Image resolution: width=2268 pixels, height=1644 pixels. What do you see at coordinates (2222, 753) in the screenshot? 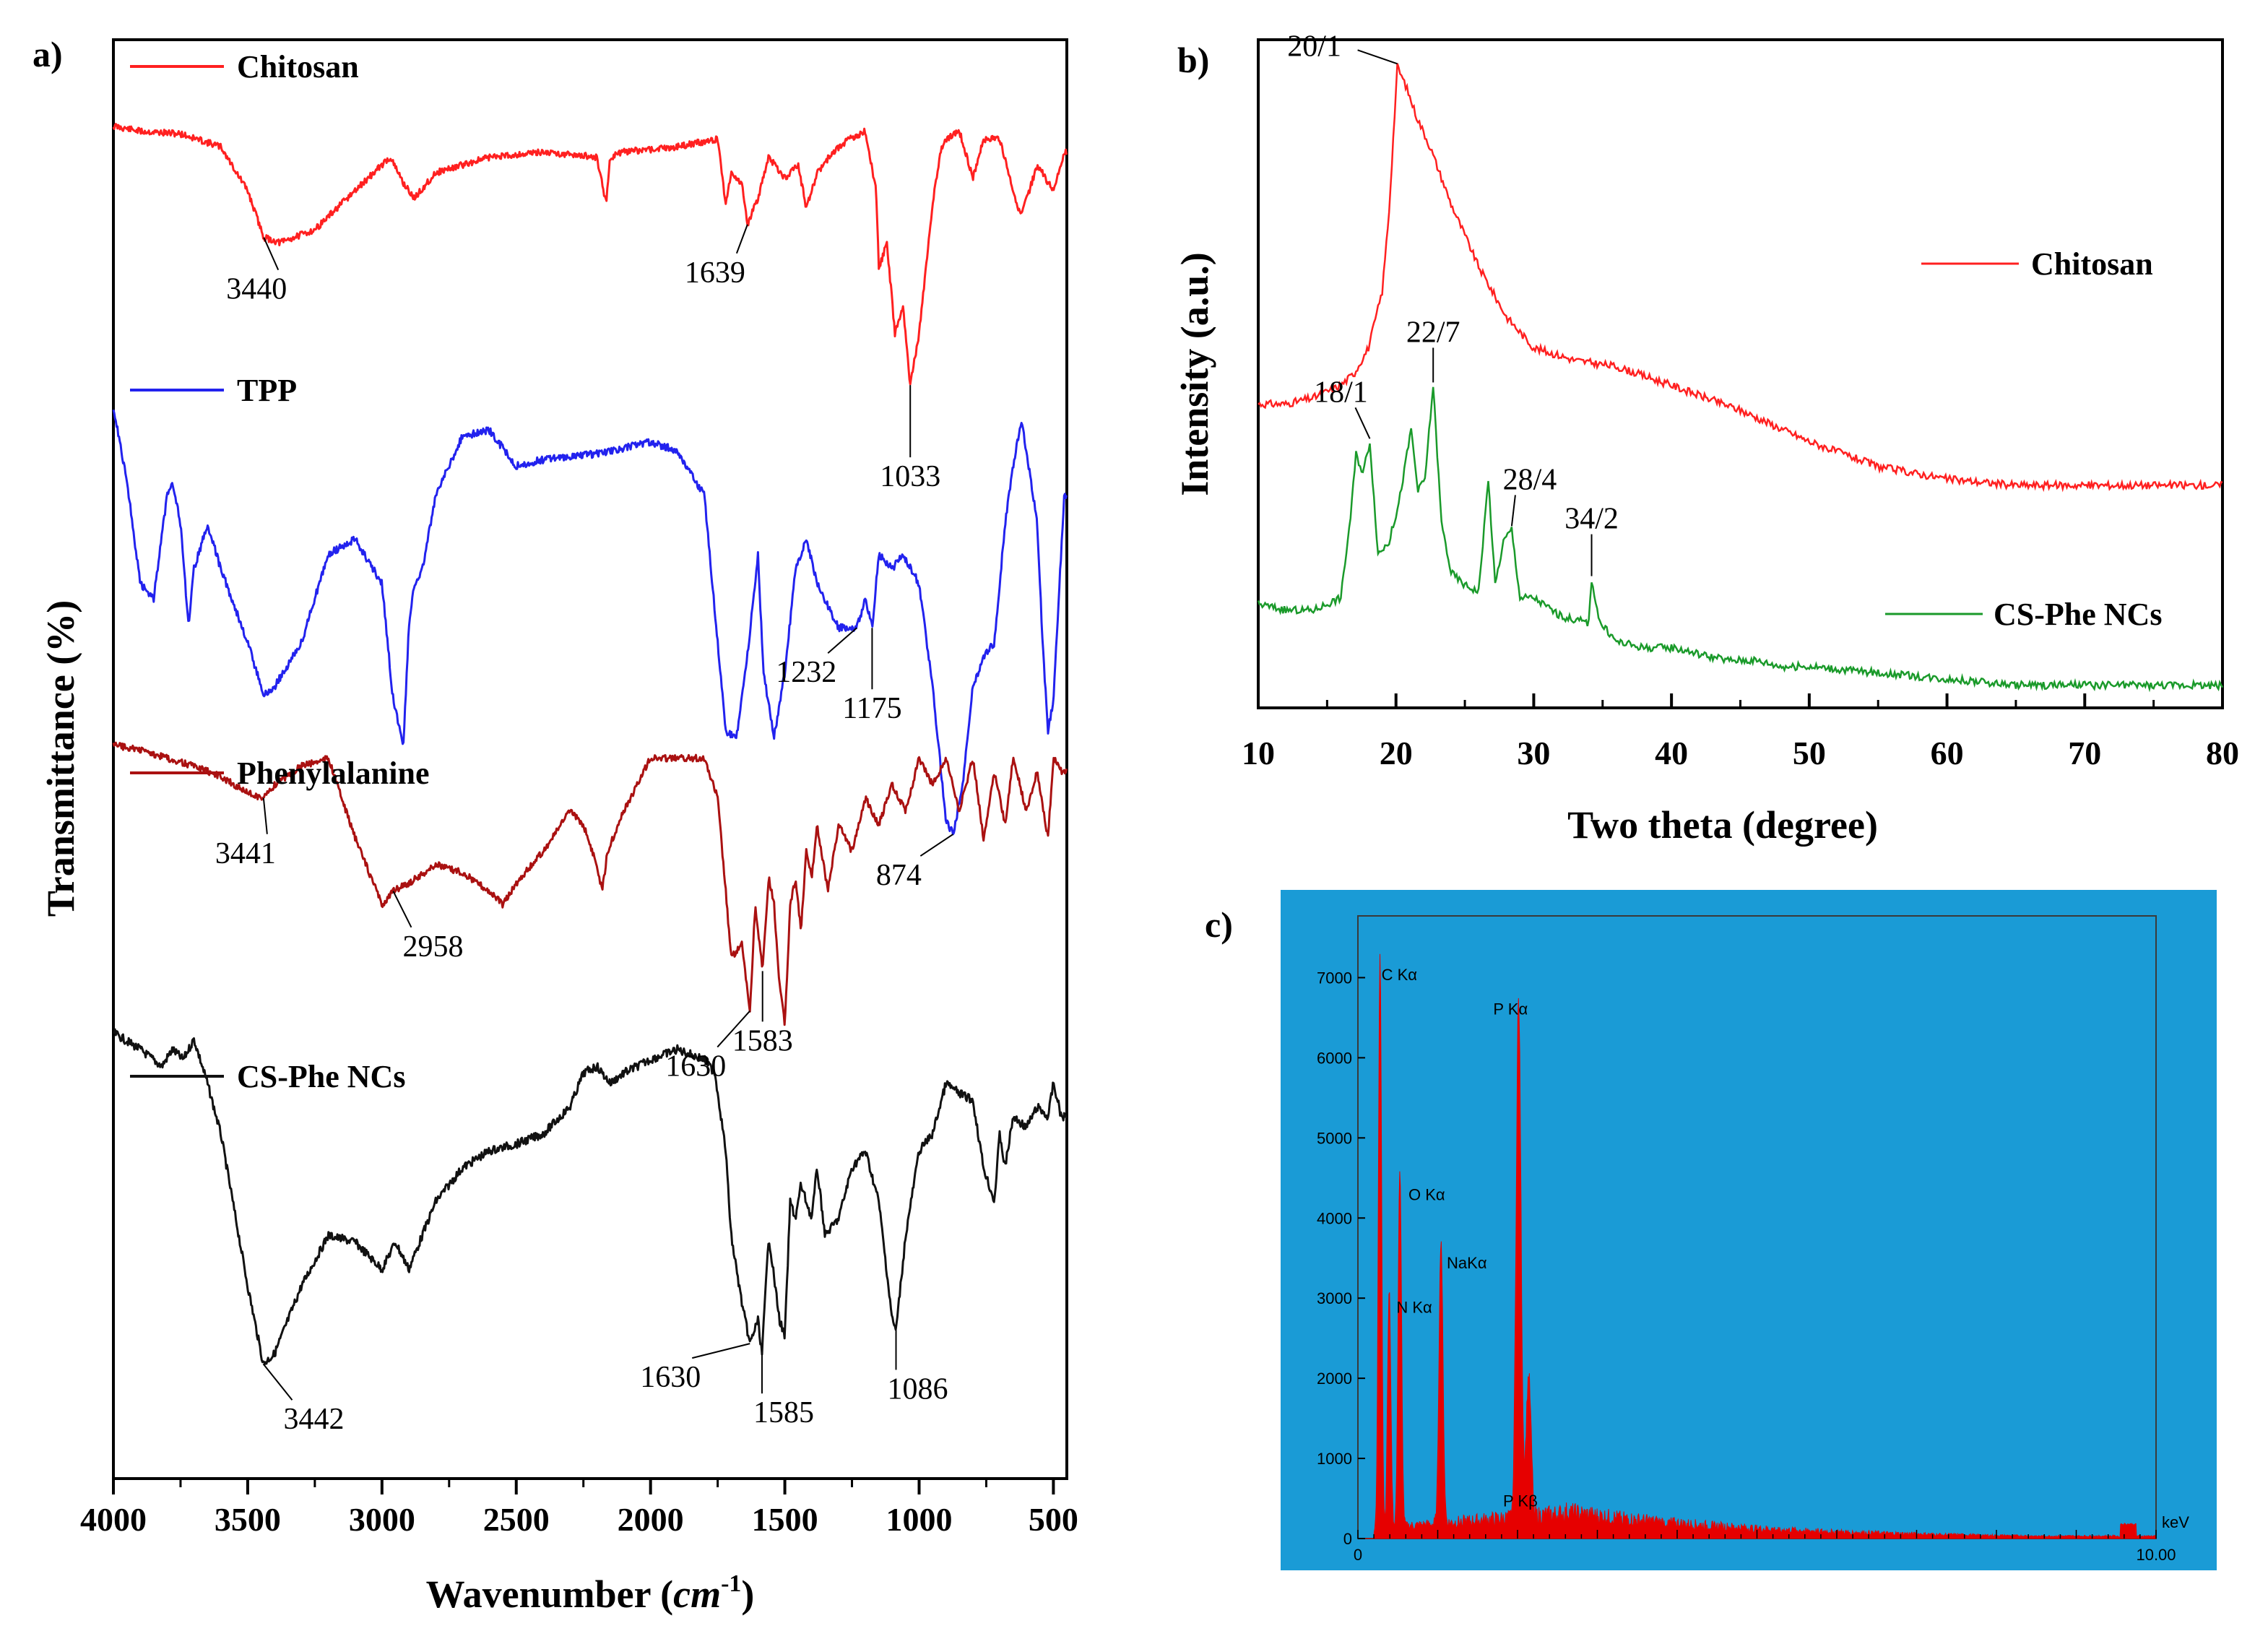
I see `xrd-x-tick-label: 80` at bounding box center [2222, 753].